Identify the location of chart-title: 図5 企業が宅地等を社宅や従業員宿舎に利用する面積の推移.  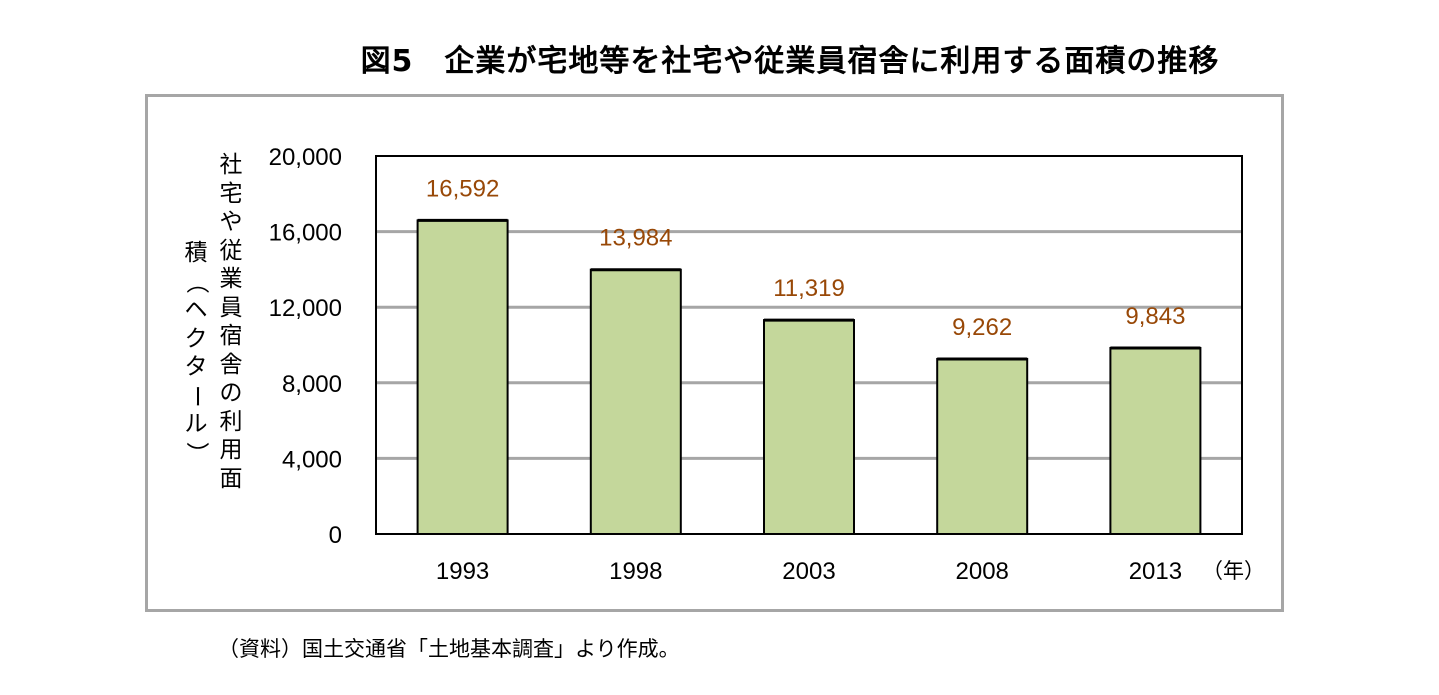
(790, 61).